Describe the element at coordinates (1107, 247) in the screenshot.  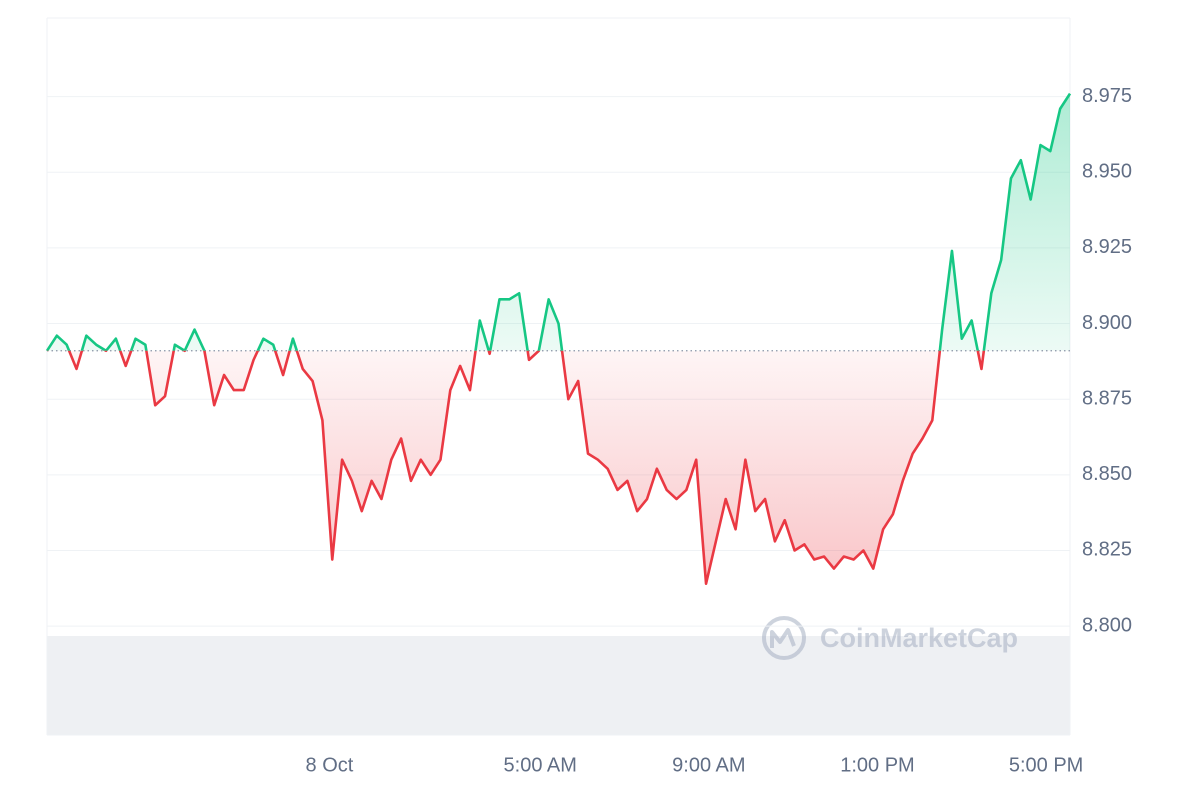
I see `y-tick-label: 8.925` at that location.